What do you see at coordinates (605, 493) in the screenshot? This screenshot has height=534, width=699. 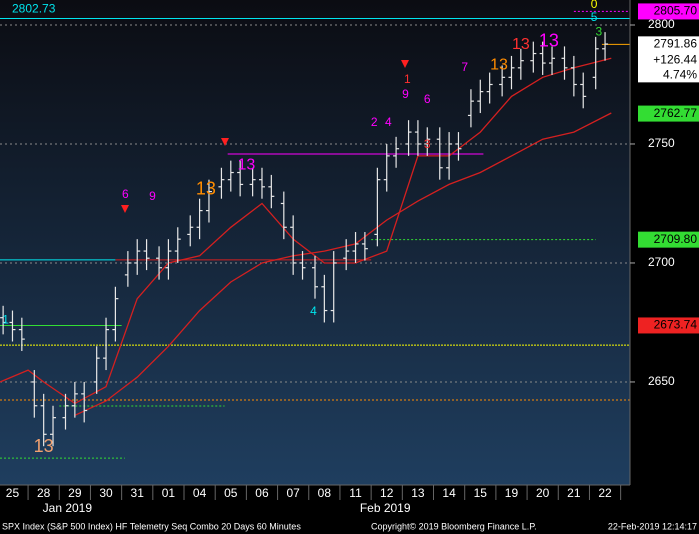 I see `x-tick-label: 22` at bounding box center [605, 493].